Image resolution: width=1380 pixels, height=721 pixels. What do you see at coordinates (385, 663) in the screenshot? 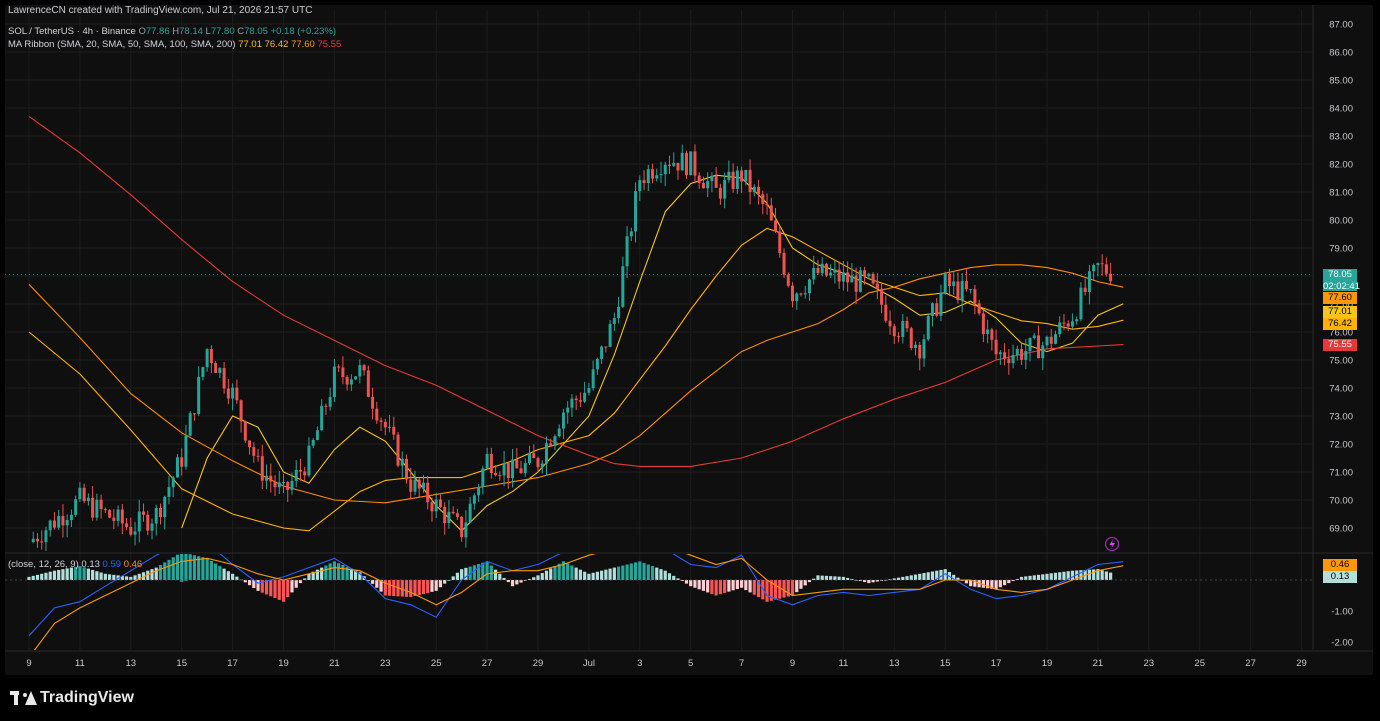
I see `time-tick-label: 23` at bounding box center [385, 663].